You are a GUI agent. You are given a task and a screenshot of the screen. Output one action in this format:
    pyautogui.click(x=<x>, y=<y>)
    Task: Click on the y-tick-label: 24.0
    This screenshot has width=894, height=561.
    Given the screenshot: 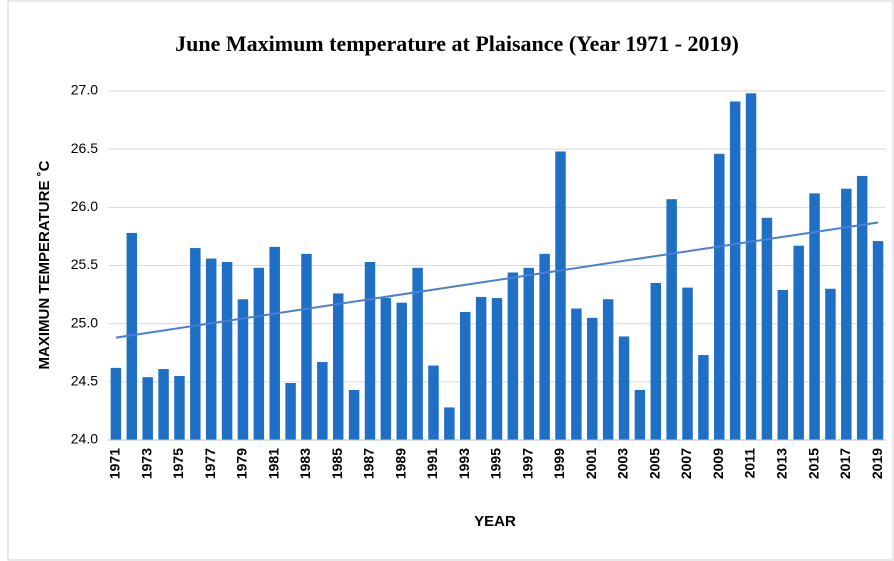 What is the action you would take?
    pyautogui.click(x=84, y=439)
    